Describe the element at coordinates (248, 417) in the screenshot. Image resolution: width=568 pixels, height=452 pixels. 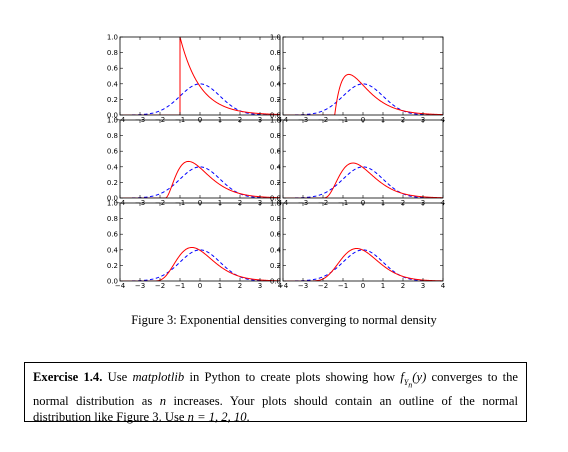
I see `exercise-text-5: .` at that location.